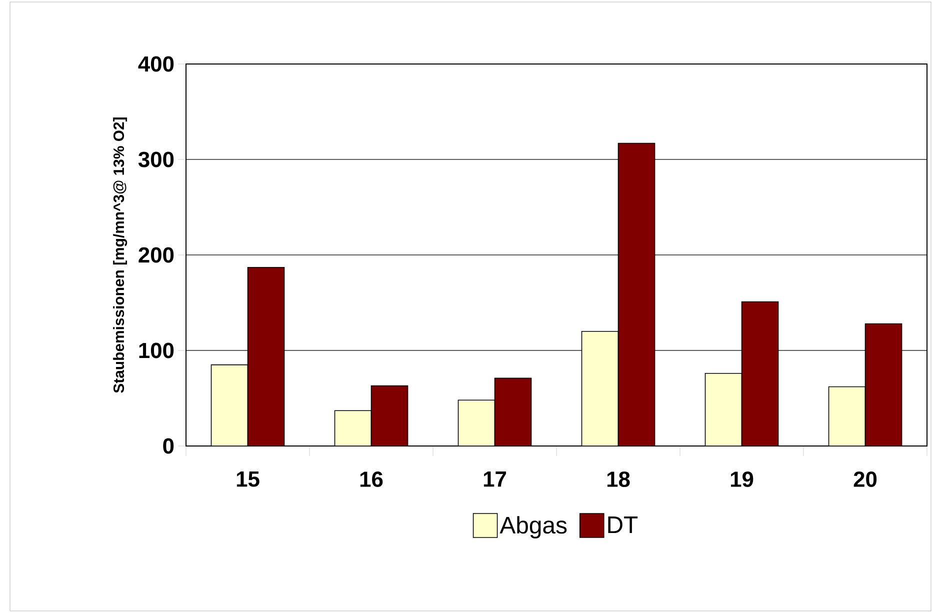 This screenshot has height=613, width=933. Describe the element at coordinates (865, 479) in the screenshot. I see `x-tick-label: 20` at that location.